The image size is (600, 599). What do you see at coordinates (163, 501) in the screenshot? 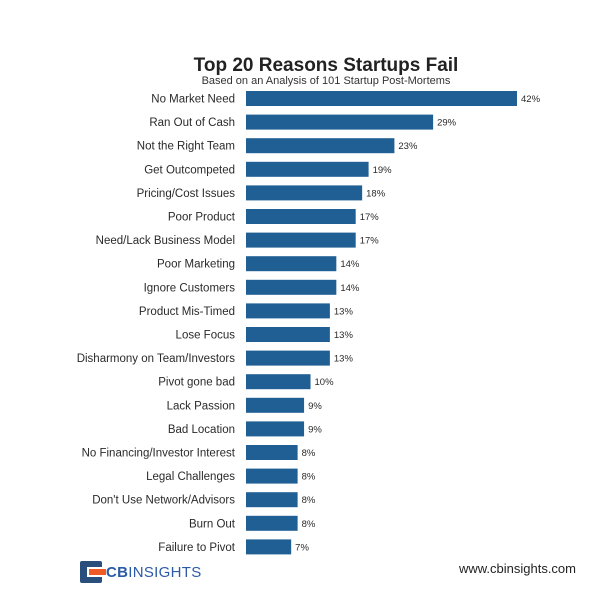
I see `category-label: Don't Use Network/Advisors` at bounding box center [163, 501].